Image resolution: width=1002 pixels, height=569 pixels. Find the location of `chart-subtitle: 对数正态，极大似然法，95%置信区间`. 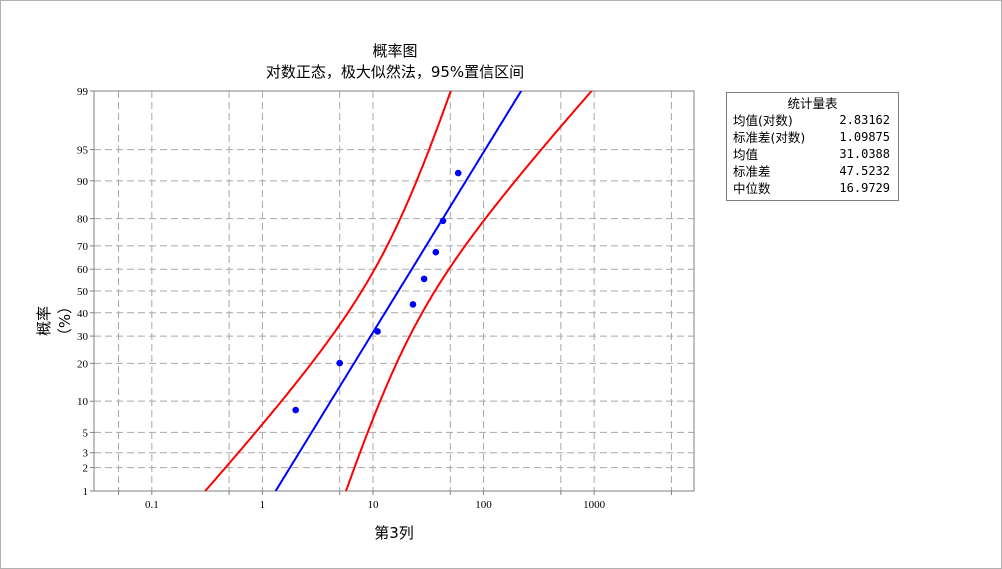

chart-subtitle: 对数正态，极大似然法，95%置信区间 is located at coordinates (395, 72).